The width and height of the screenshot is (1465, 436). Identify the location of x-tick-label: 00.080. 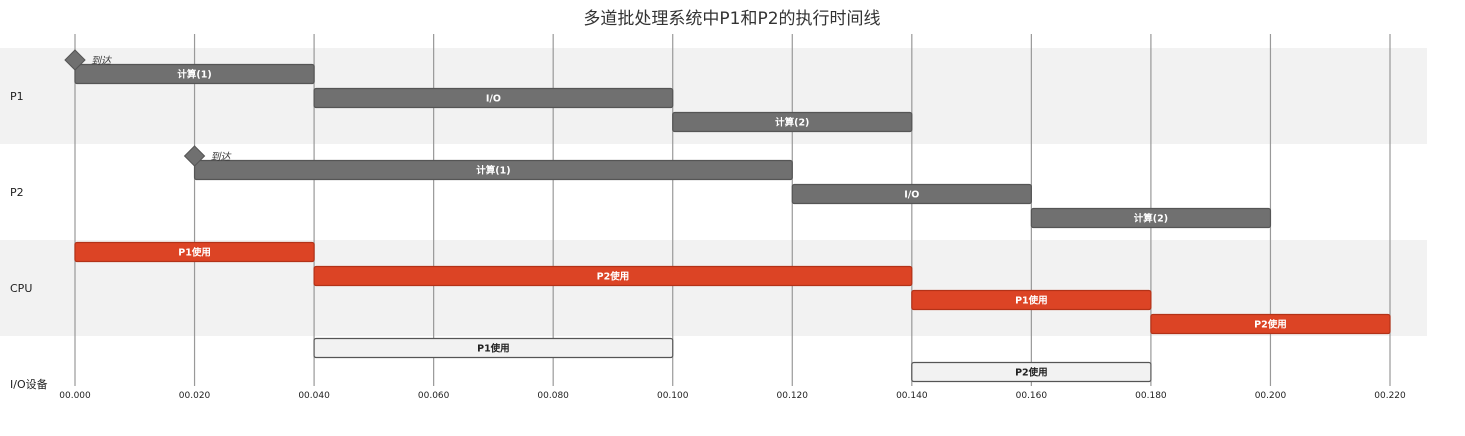
(553, 396).